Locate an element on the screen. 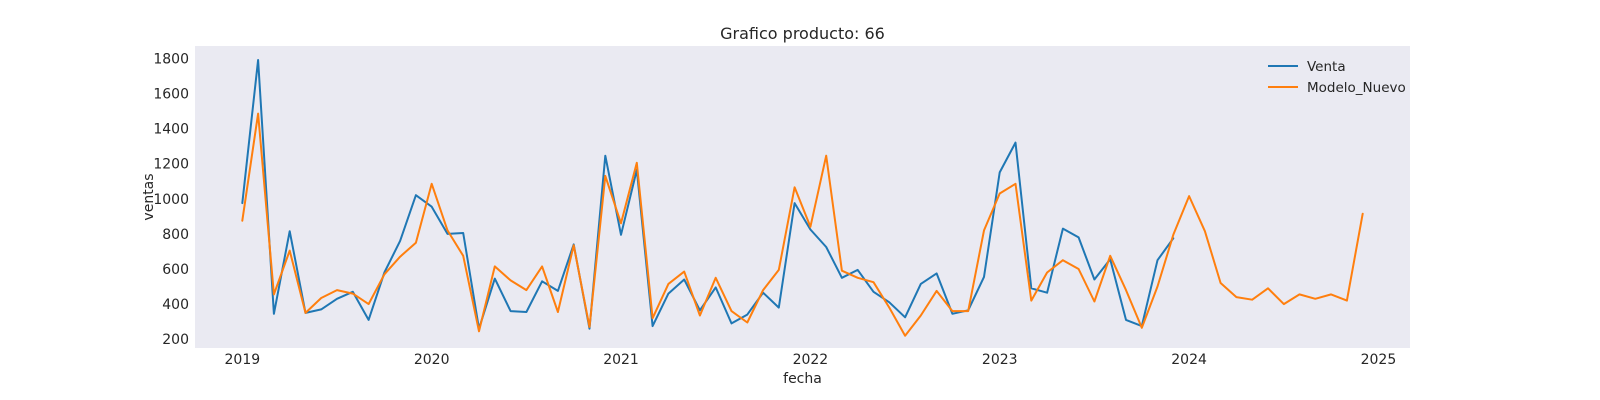  y-tick-label: 1200 is located at coordinates (171, 165).